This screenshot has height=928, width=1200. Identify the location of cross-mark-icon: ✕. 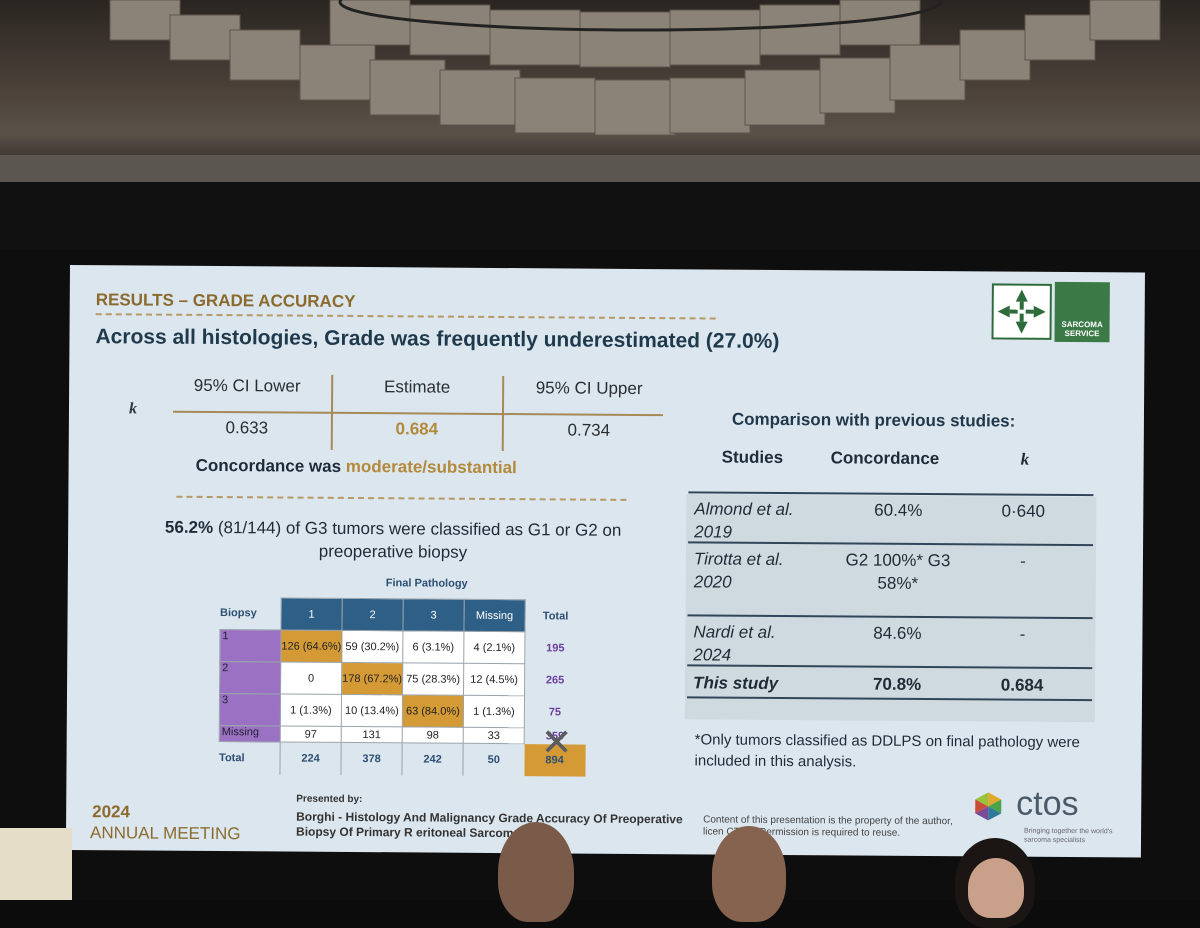
(556, 743).